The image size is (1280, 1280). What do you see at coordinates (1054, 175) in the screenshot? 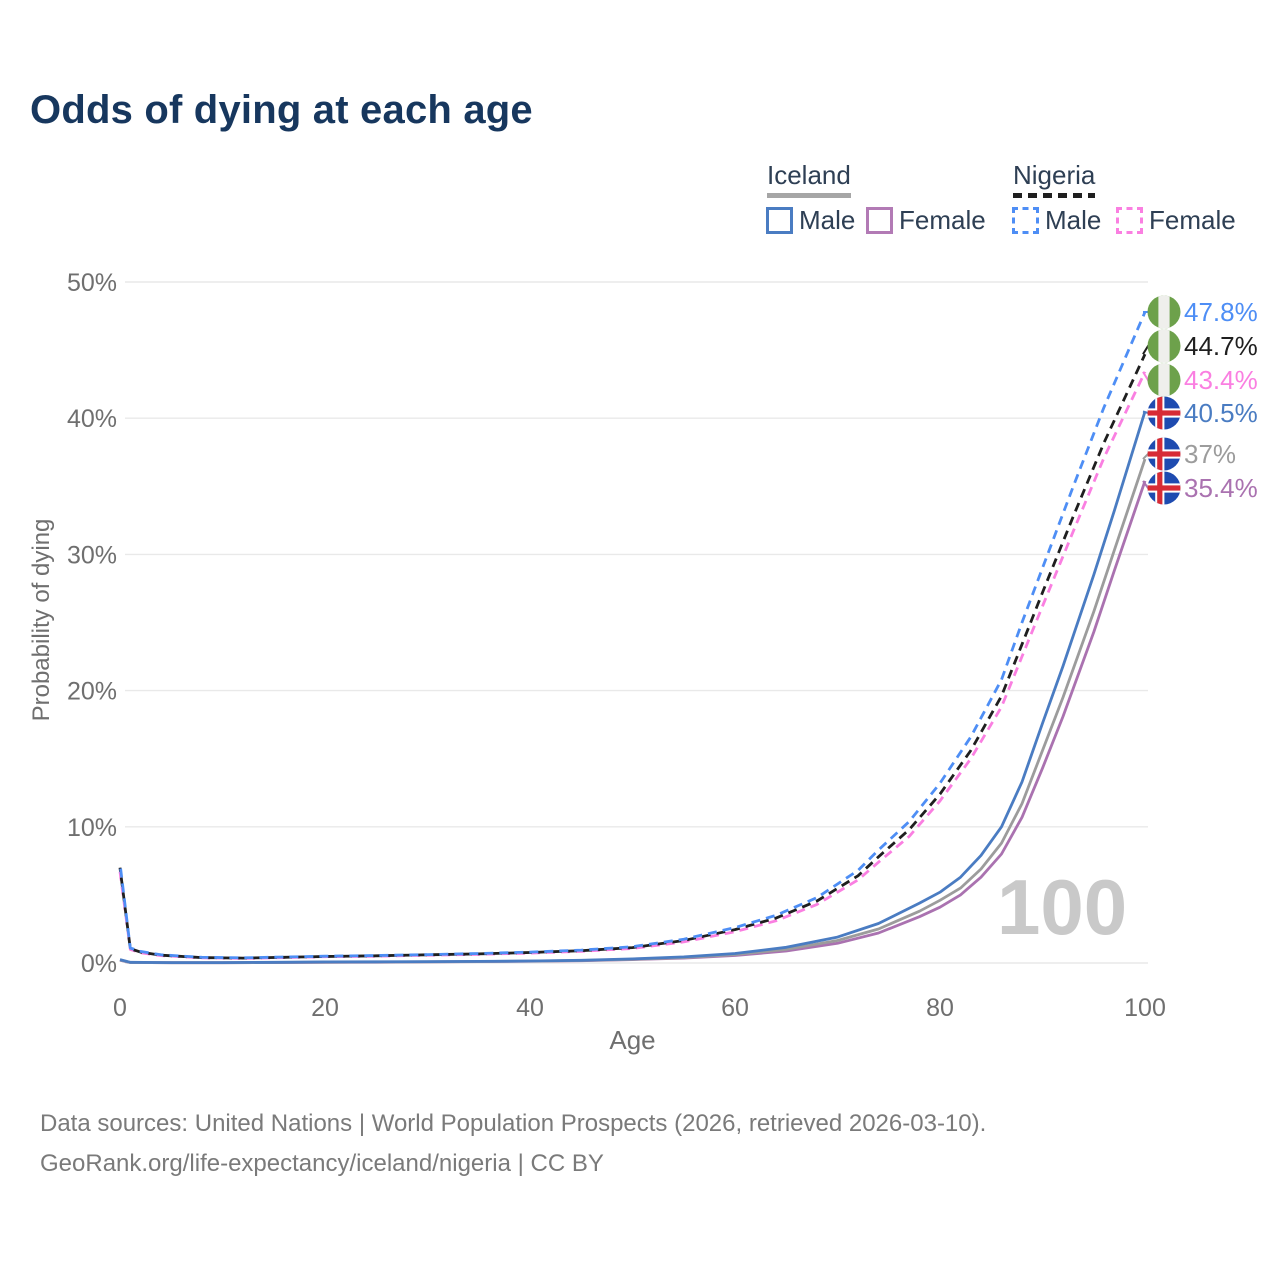
I see `legend-country-nigeria: Nigeria` at bounding box center [1054, 175].